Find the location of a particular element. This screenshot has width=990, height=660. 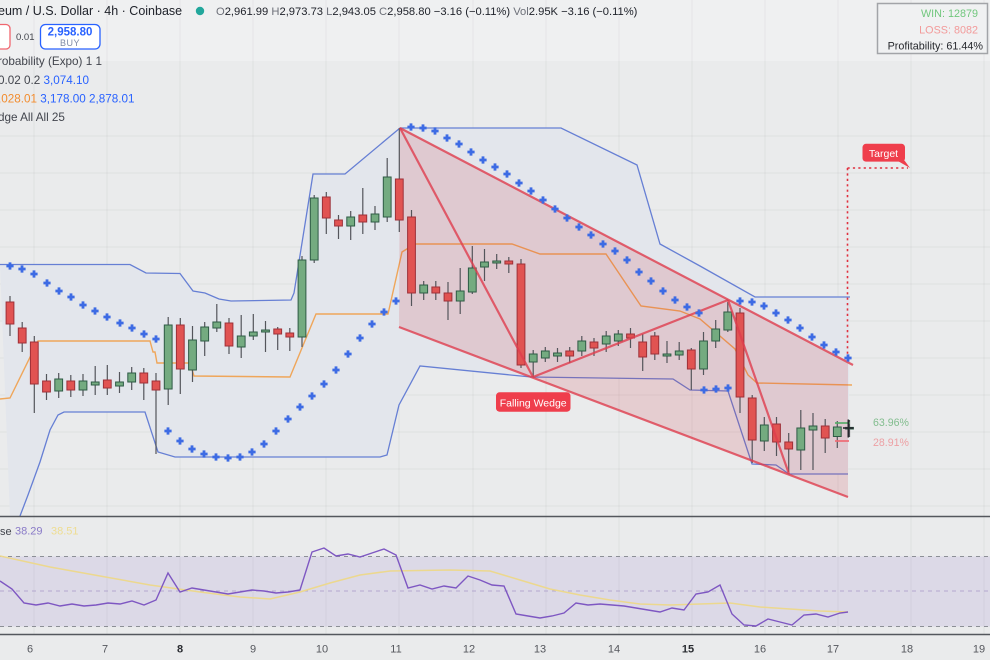

svg-text:eum / U.S. Dollar · 4h · Coinb: eum / U.S. Dollar · 4h · Coinbase is located at coordinates (91, 11).